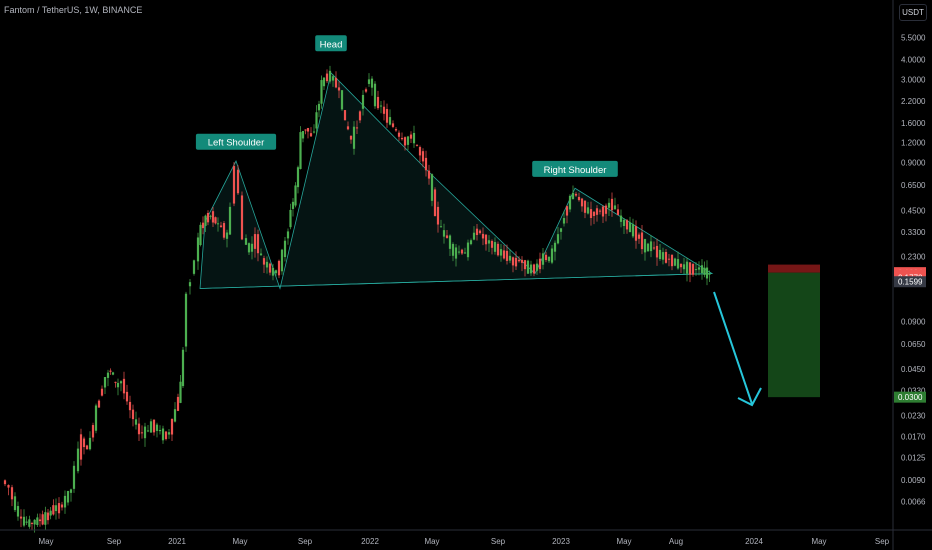 This screenshot has height=550, width=932. I want to click on short-position-tool, so click(794, 331).